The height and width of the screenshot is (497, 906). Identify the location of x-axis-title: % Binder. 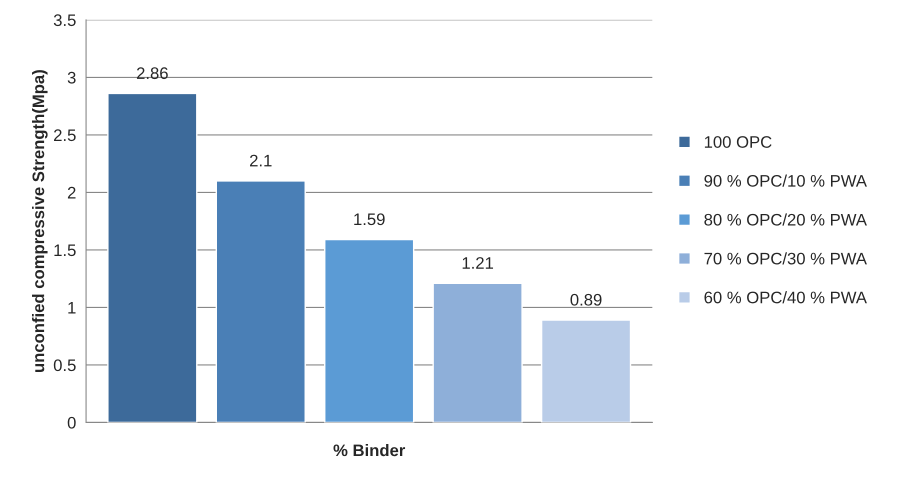
(369, 450).